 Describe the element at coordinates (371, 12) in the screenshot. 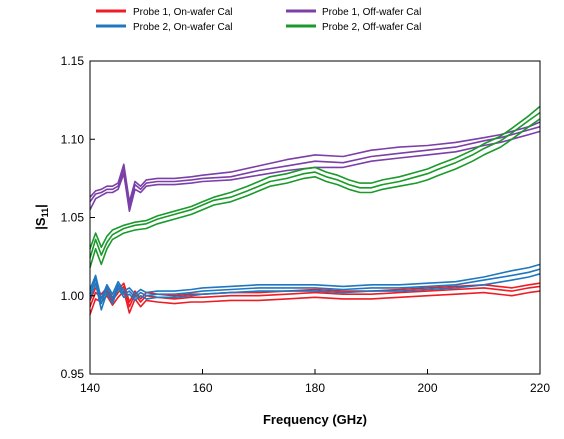

I see `legend-label-probe1-offwafer: Probe 1, Off-wafer Cal` at that location.